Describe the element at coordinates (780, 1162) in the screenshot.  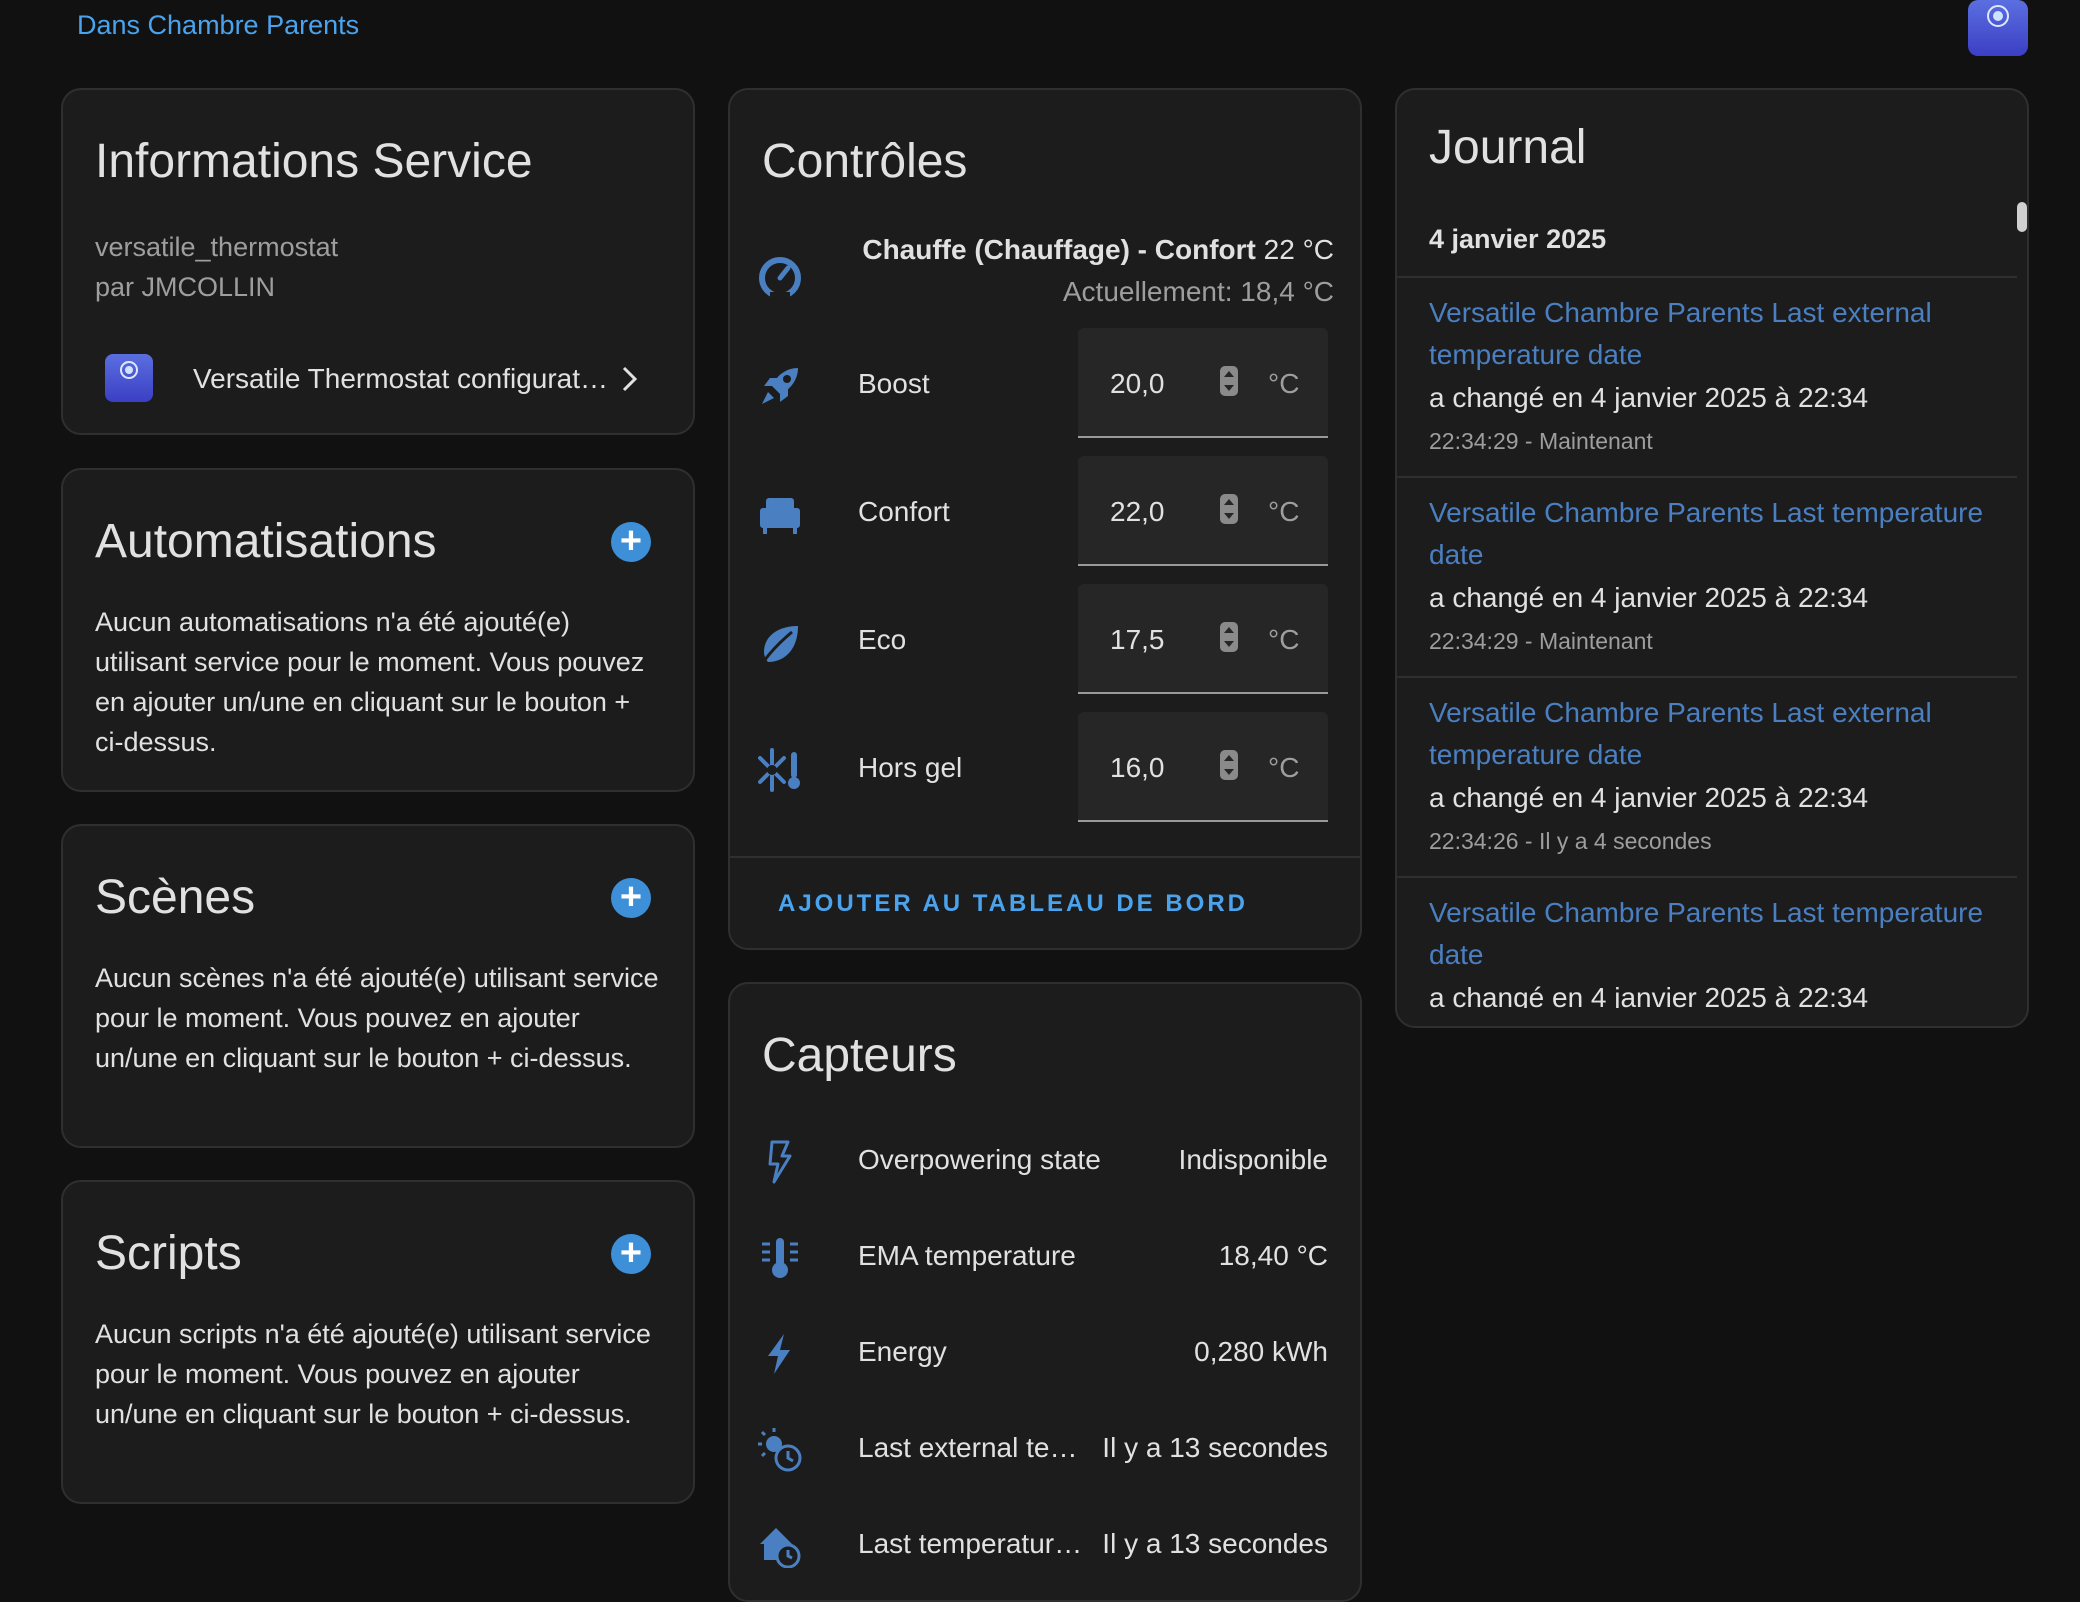
I see `flash-outline-icon` at that location.